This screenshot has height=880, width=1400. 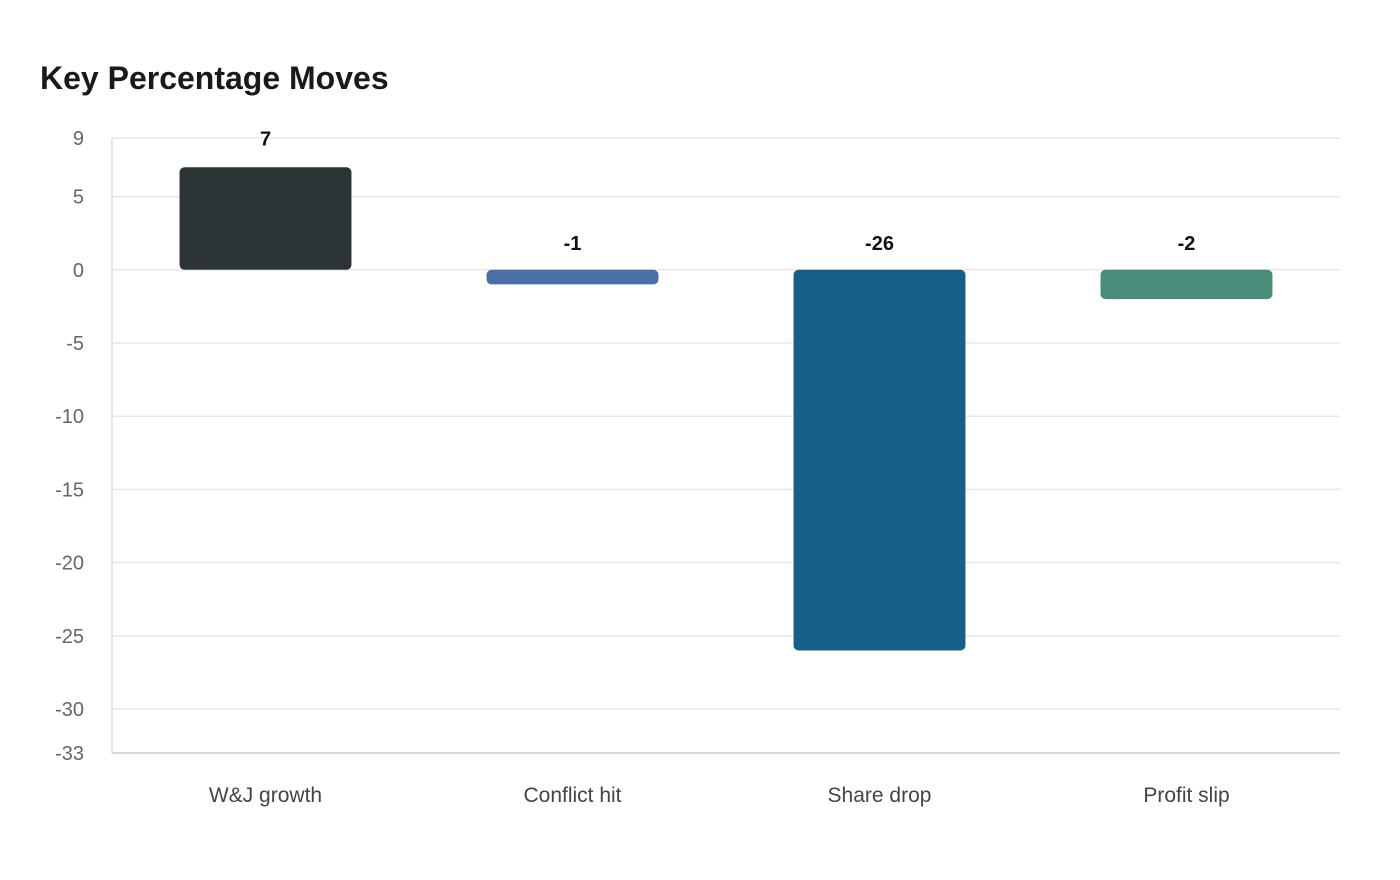 I want to click on y-tick-label: -33, so click(x=69, y=754).